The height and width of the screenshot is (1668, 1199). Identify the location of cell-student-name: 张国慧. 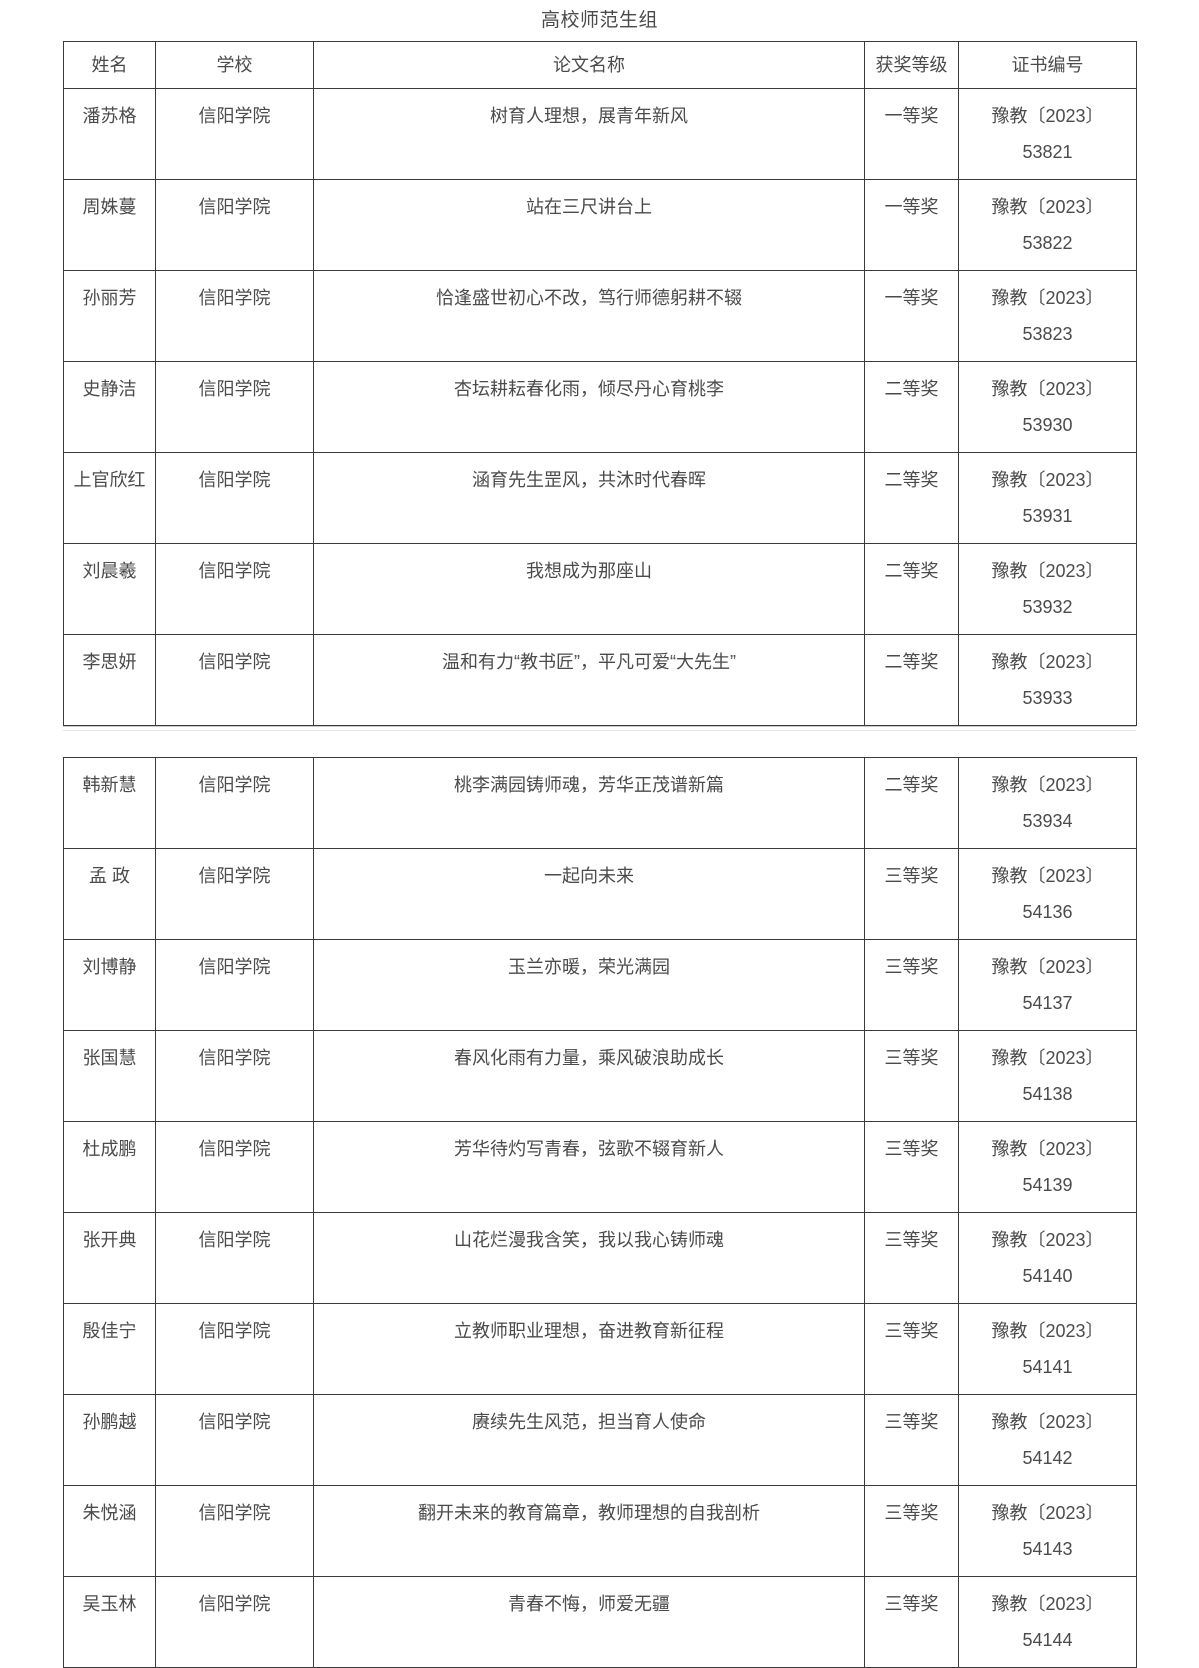
(109, 1076).